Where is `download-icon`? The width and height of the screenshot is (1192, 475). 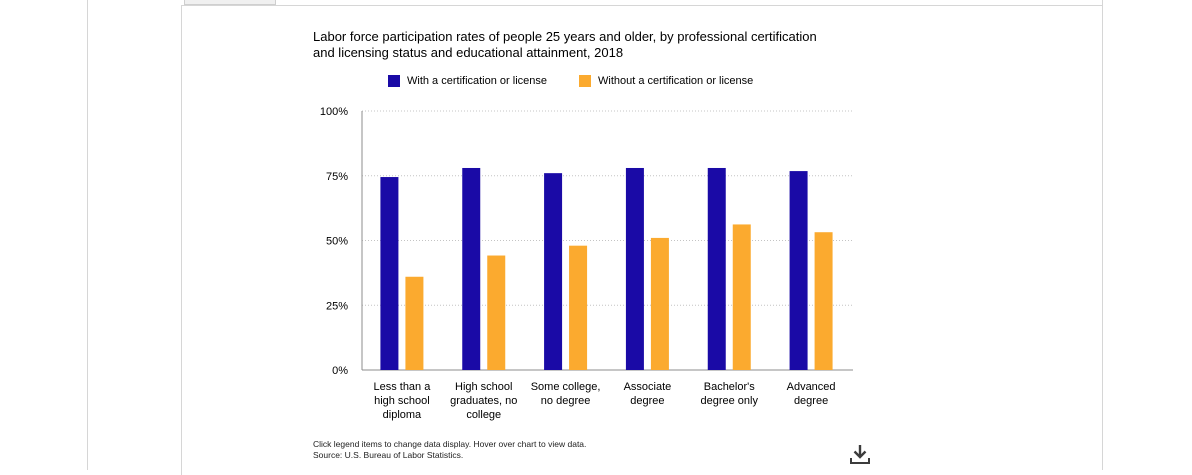 download-icon is located at coordinates (860, 454).